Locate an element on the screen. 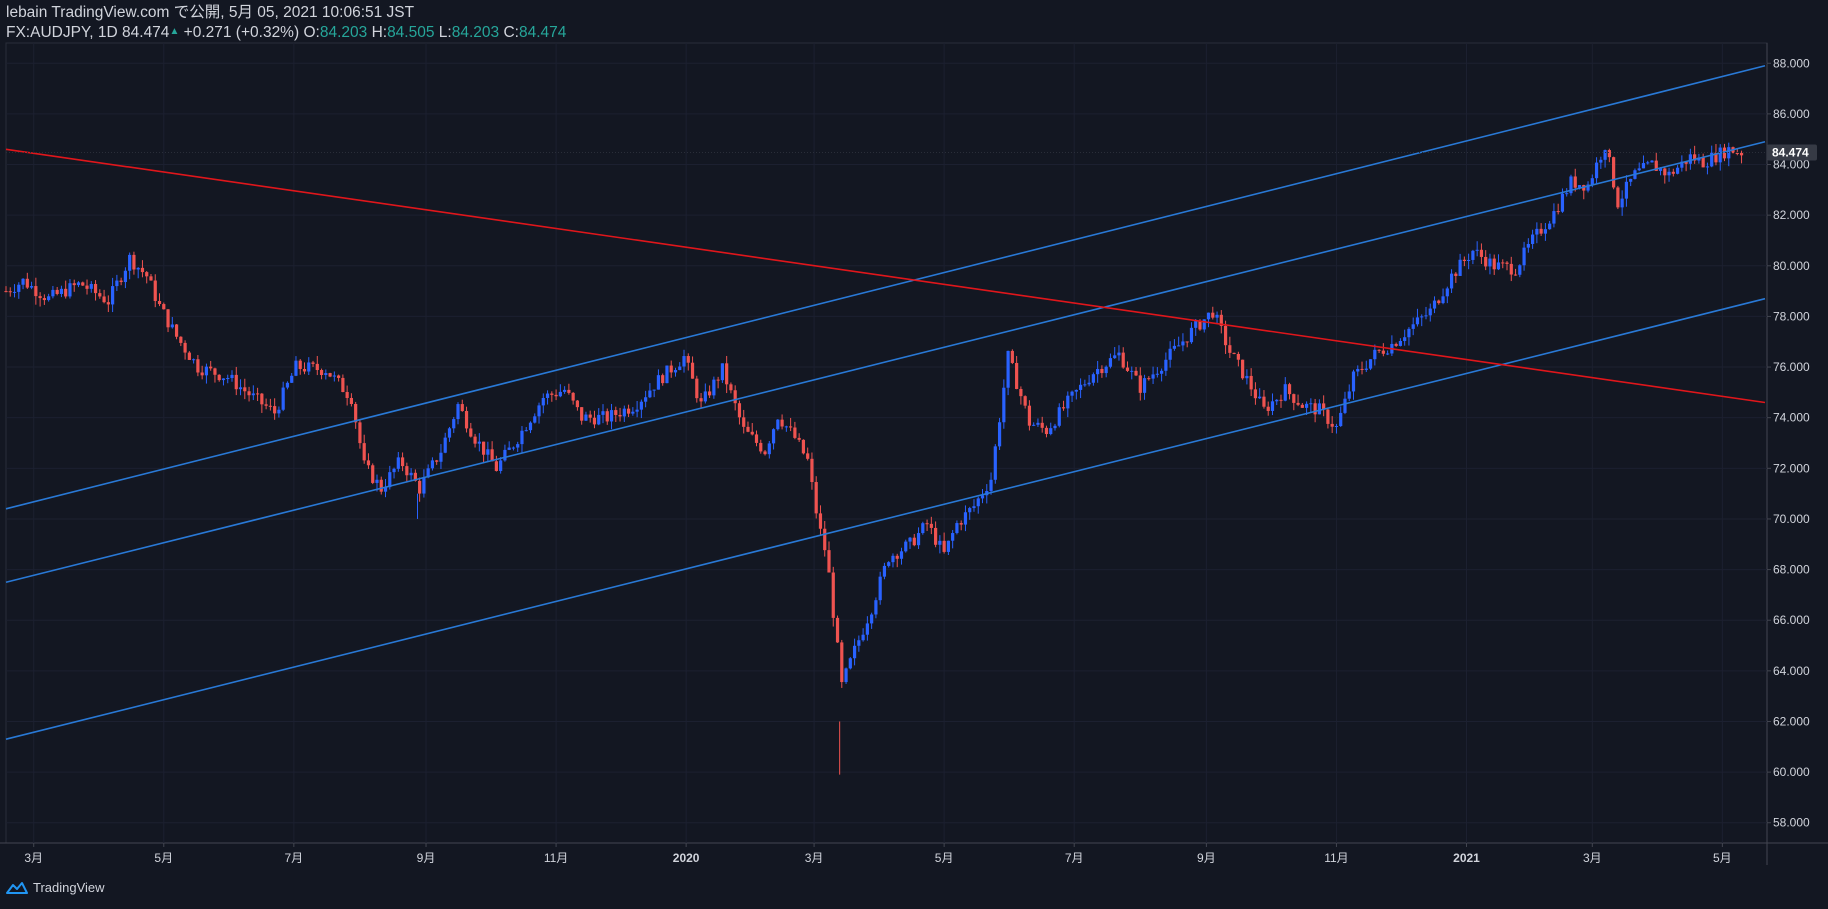 This screenshot has width=1828, height=909. up-arrow-icon: ▲ is located at coordinates (174, 31).